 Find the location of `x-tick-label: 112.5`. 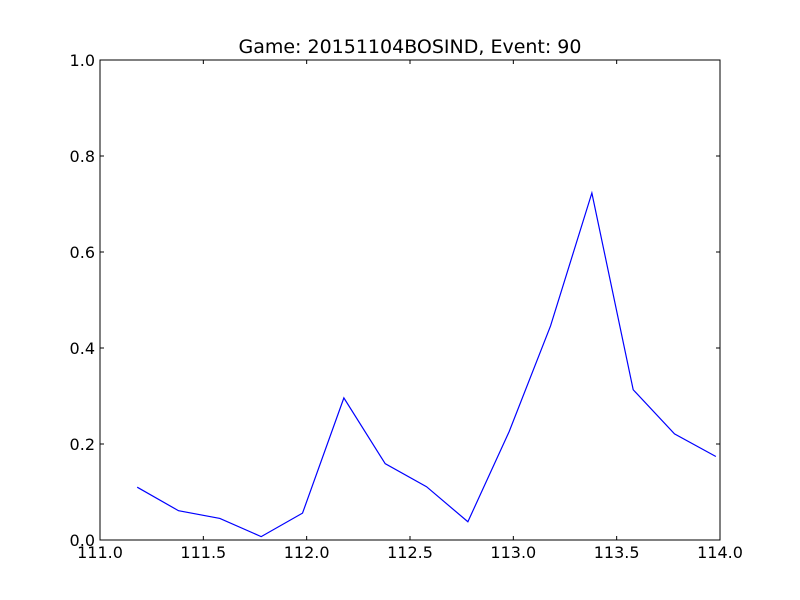

x-tick-label: 112.5 is located at coordinates (410, 552).